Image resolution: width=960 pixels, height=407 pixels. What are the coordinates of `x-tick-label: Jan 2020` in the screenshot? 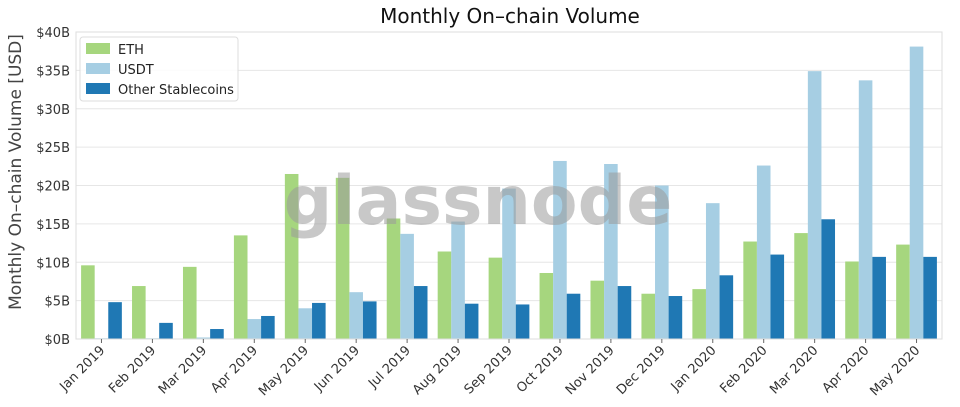 It's located at (694, 369).